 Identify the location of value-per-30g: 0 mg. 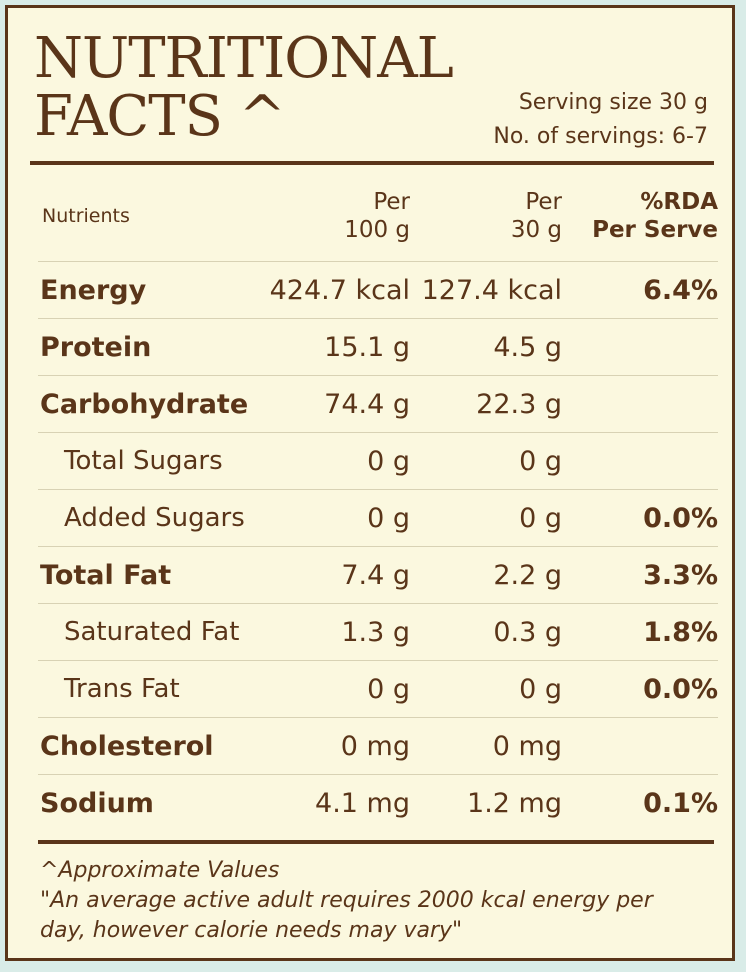
(486, 746).